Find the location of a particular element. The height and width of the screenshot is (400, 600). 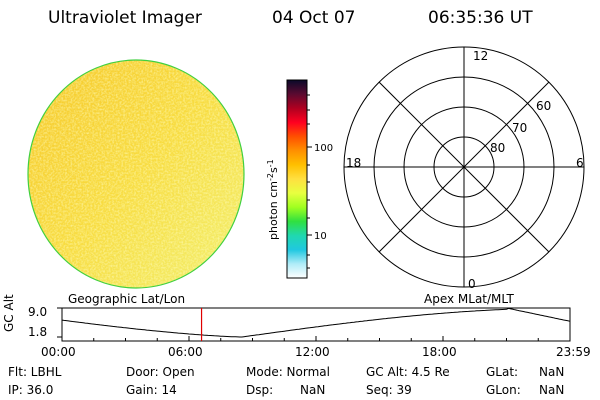

status-gc-alt: GC Alt: 4.5 Re is located at coordinates (408, 372).